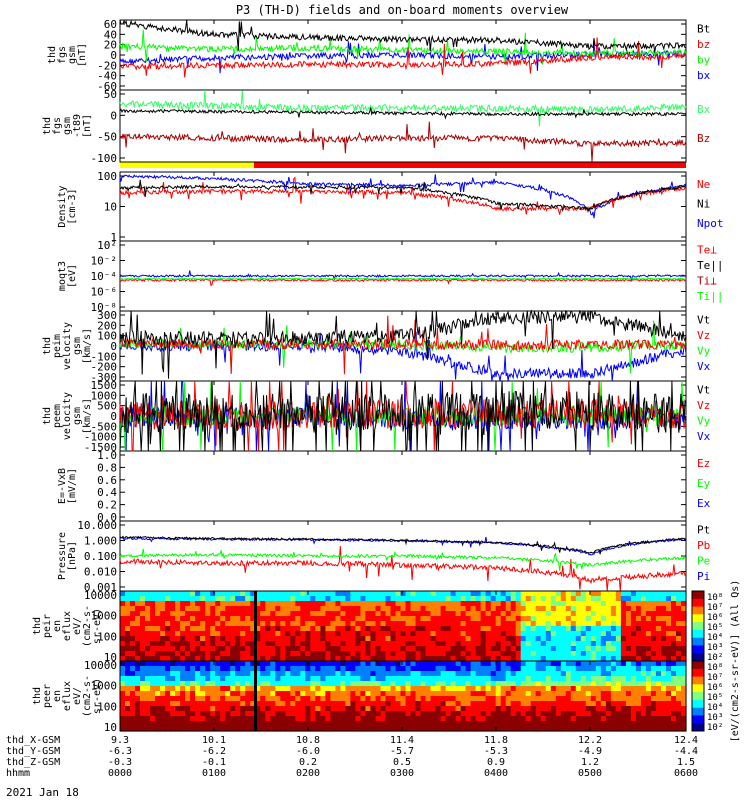 This screenshot has width=750, height=800. Describe the element at coordinates (703, 405) in the screenshot. I see `legend-Vz: Vz` at that location.